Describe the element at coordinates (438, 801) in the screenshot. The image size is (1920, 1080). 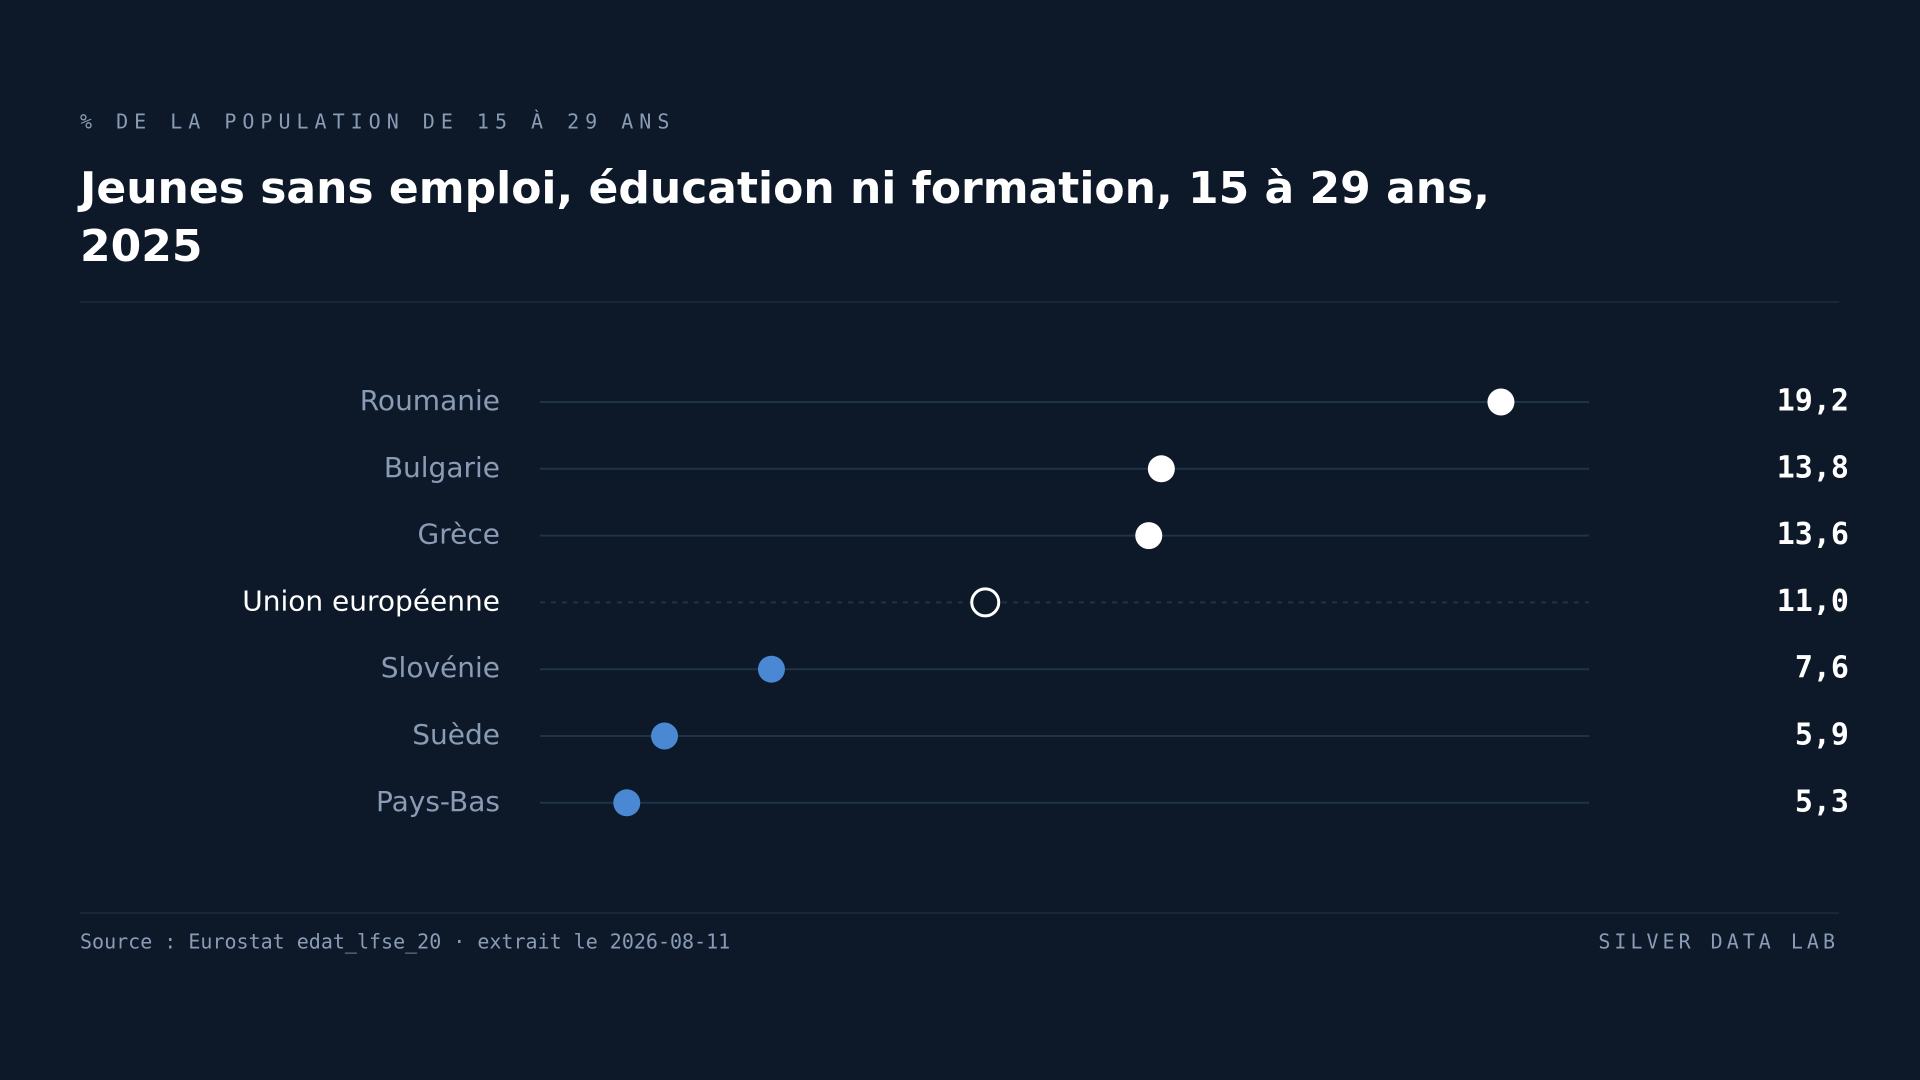
I see `category-label: Pays-Bas` at that location.